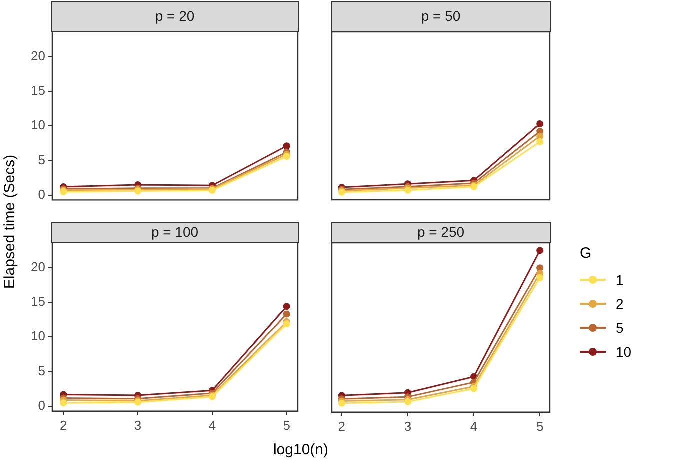 Image resolution: width=691 pixels, height=462 pixels. What do you see at coordinates (441, 16) in the screenshot?
I see `chart-title: p = 50` at bounding box center [441, 16].